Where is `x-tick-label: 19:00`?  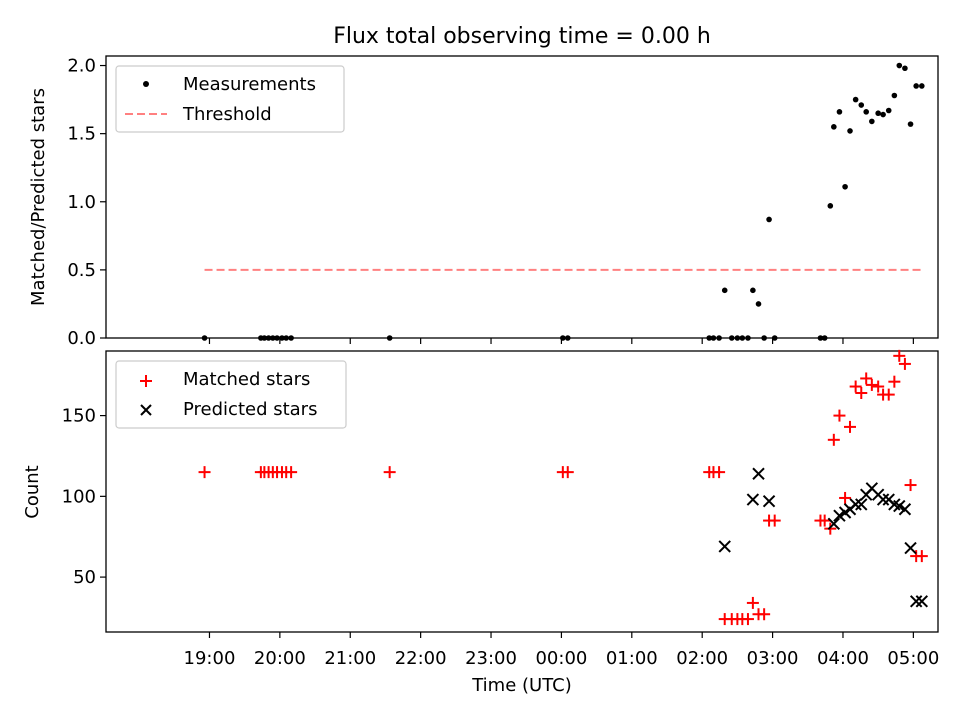
x-tick-label: 19:00 is located at coordinates (210, 658).